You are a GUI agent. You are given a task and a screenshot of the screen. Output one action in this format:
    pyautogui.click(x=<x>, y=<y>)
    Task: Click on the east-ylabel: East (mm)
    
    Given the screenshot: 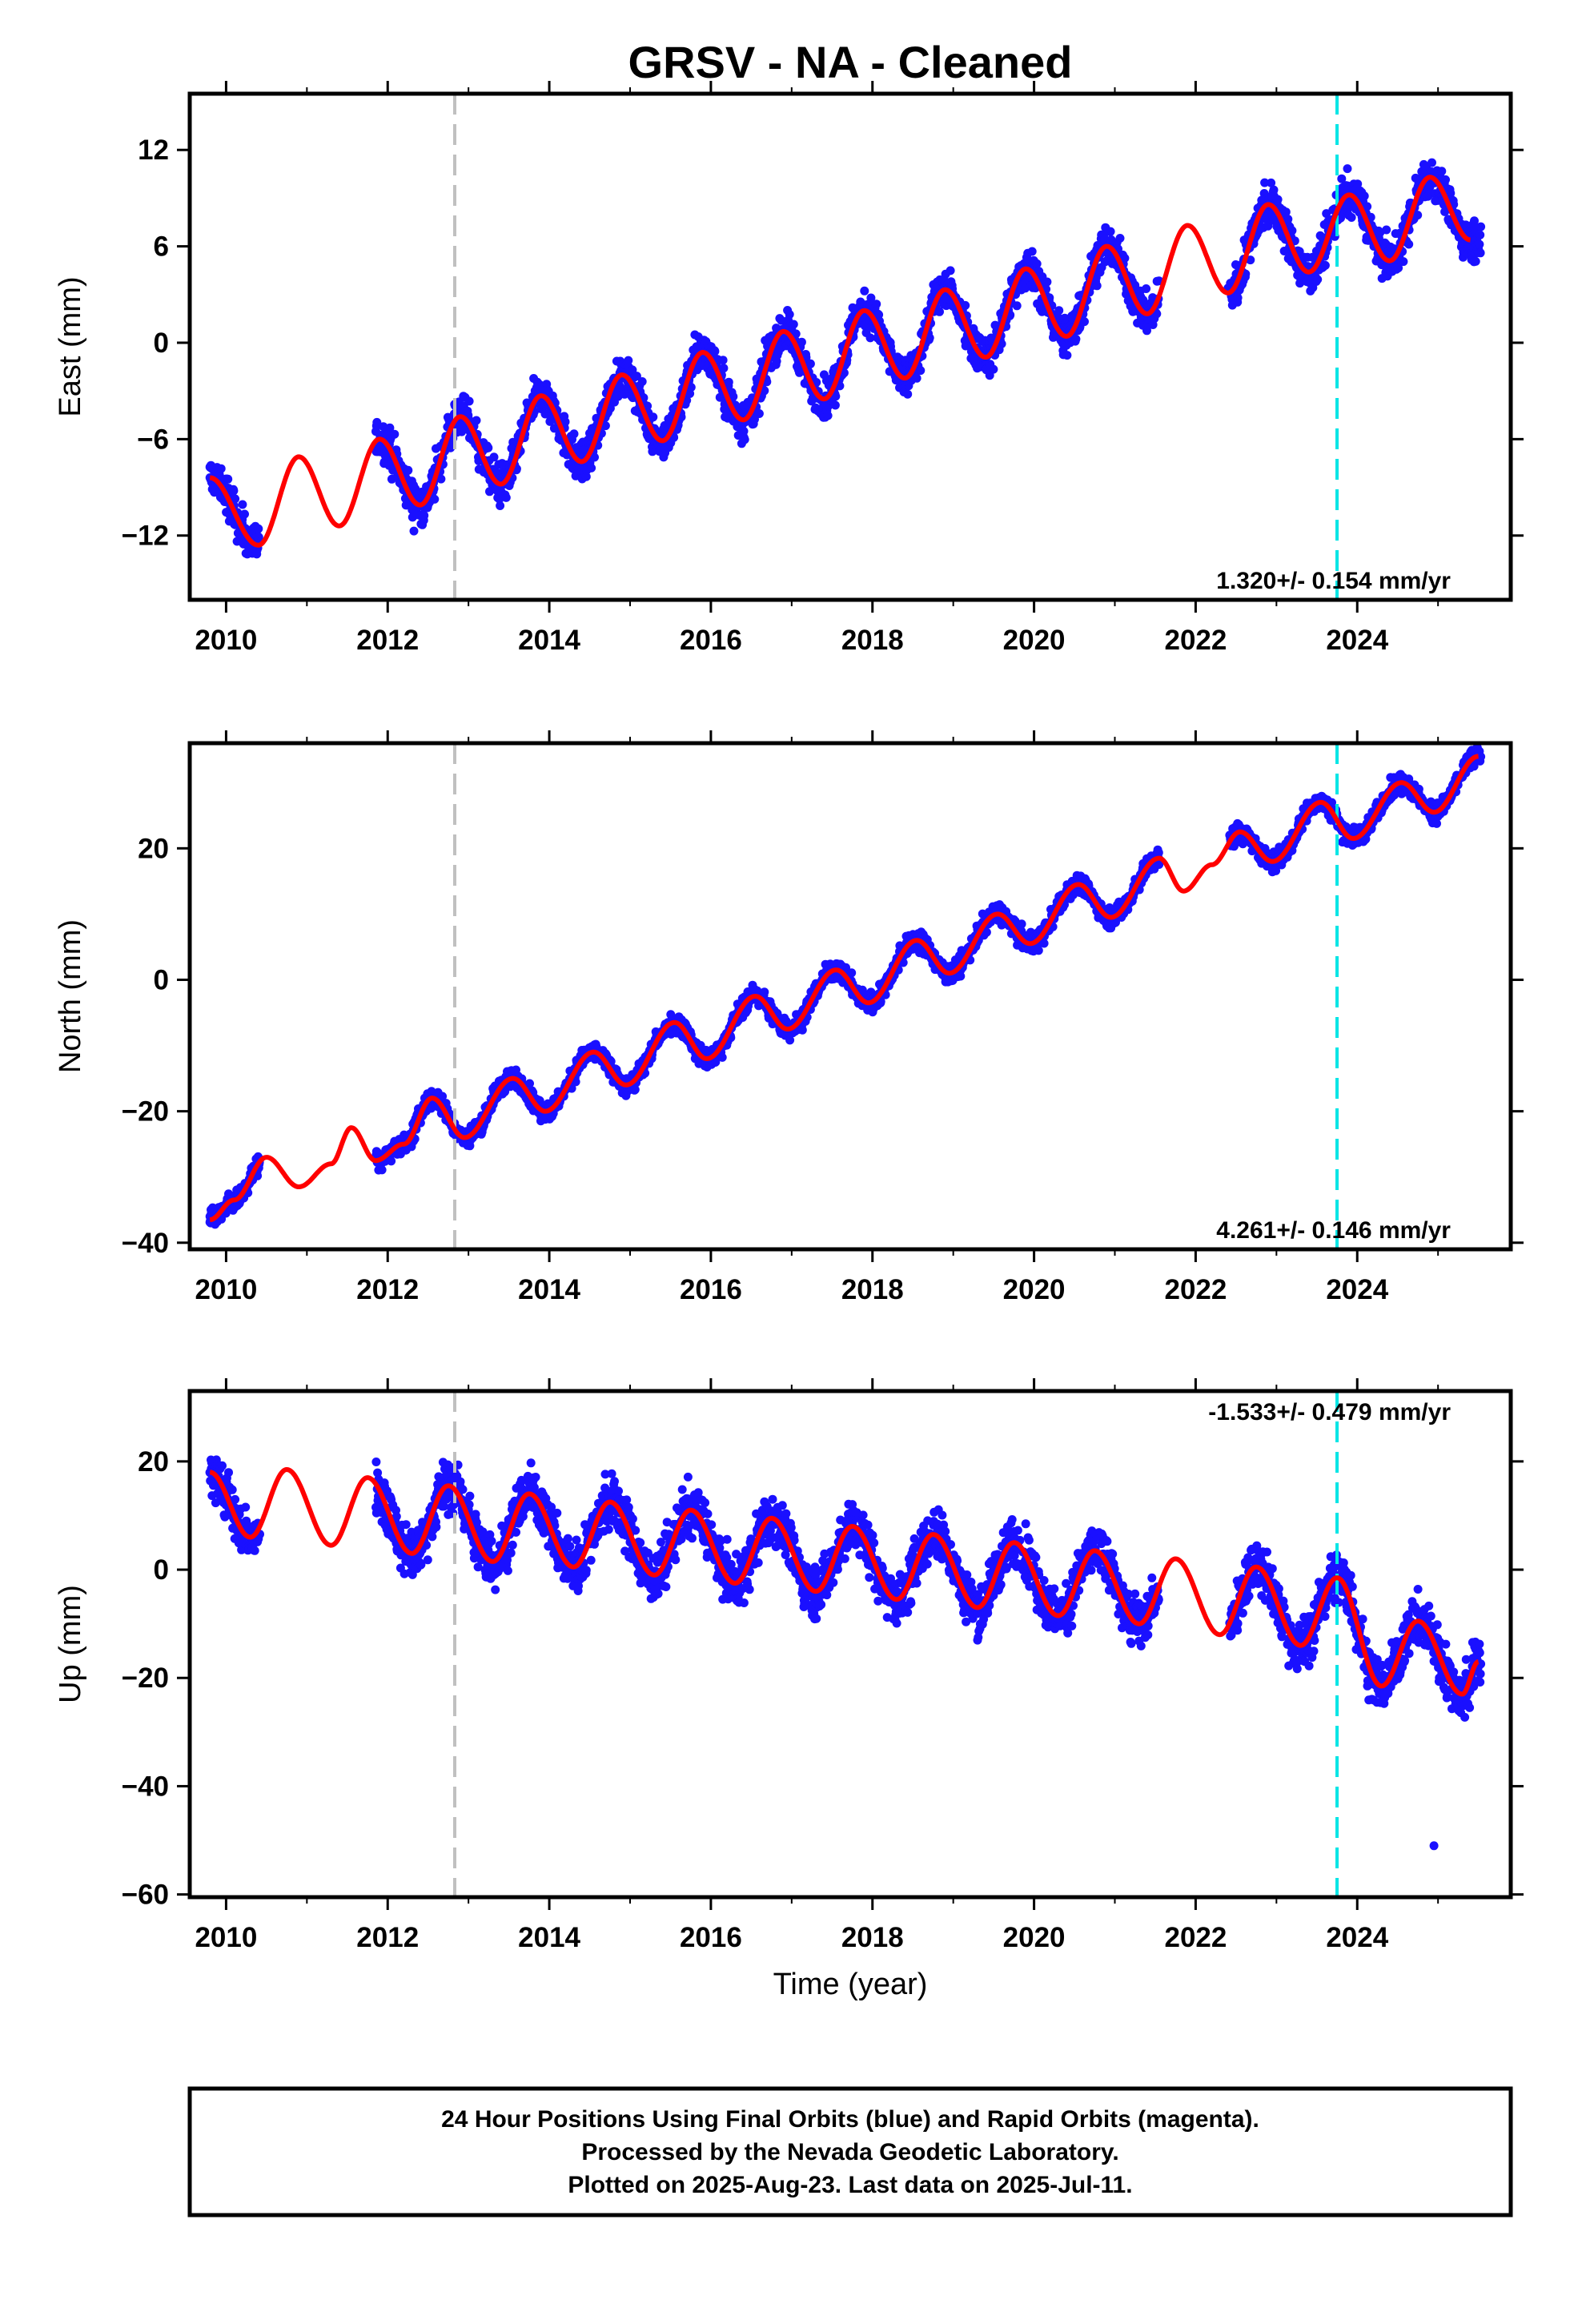 What is the action you would take?
    pyautogui.click(x=70, y=346)
    